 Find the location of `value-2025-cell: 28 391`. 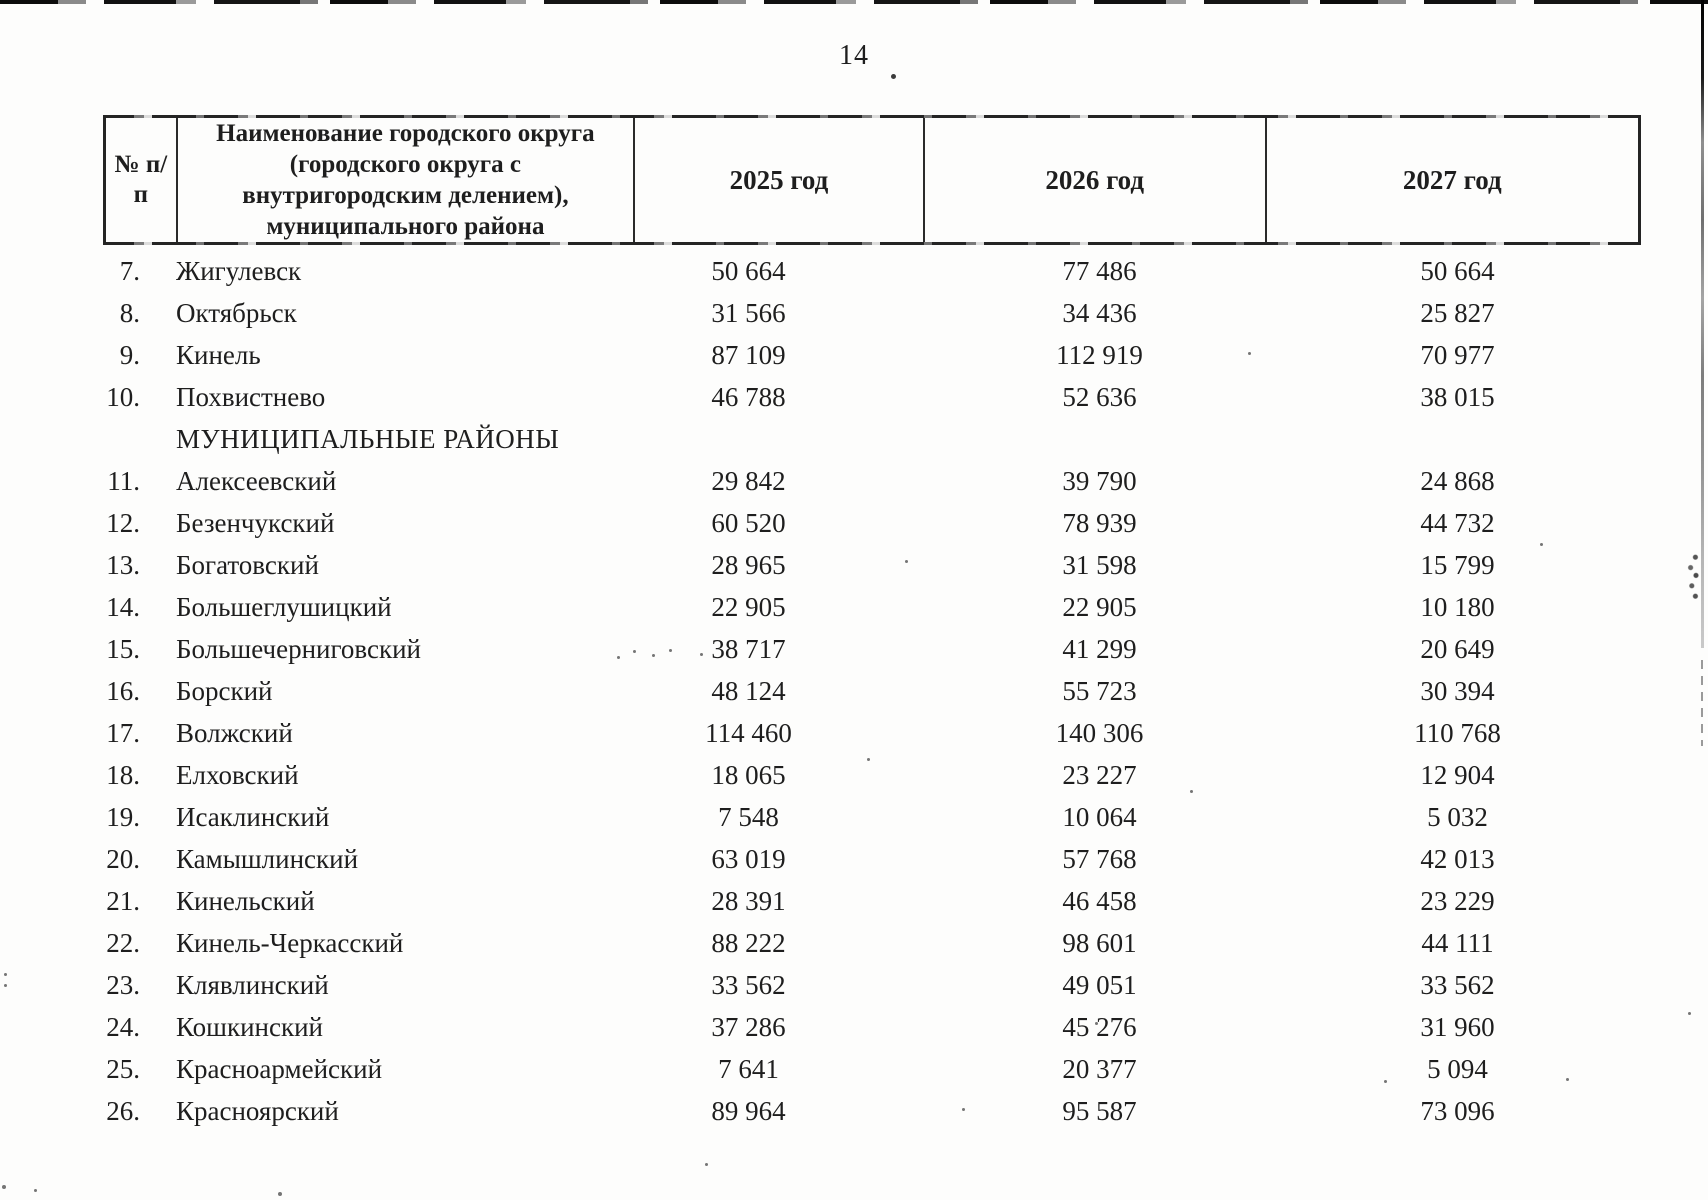

value-2025-cell: 28 391 is located at coordinates (748, 901).